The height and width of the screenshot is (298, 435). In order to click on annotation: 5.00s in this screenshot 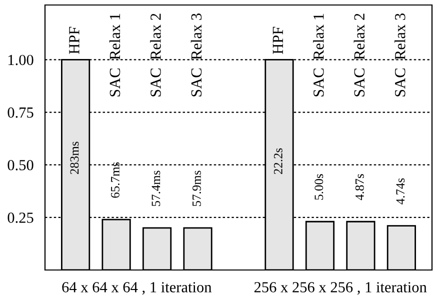, I will do `click(319, 187)`.